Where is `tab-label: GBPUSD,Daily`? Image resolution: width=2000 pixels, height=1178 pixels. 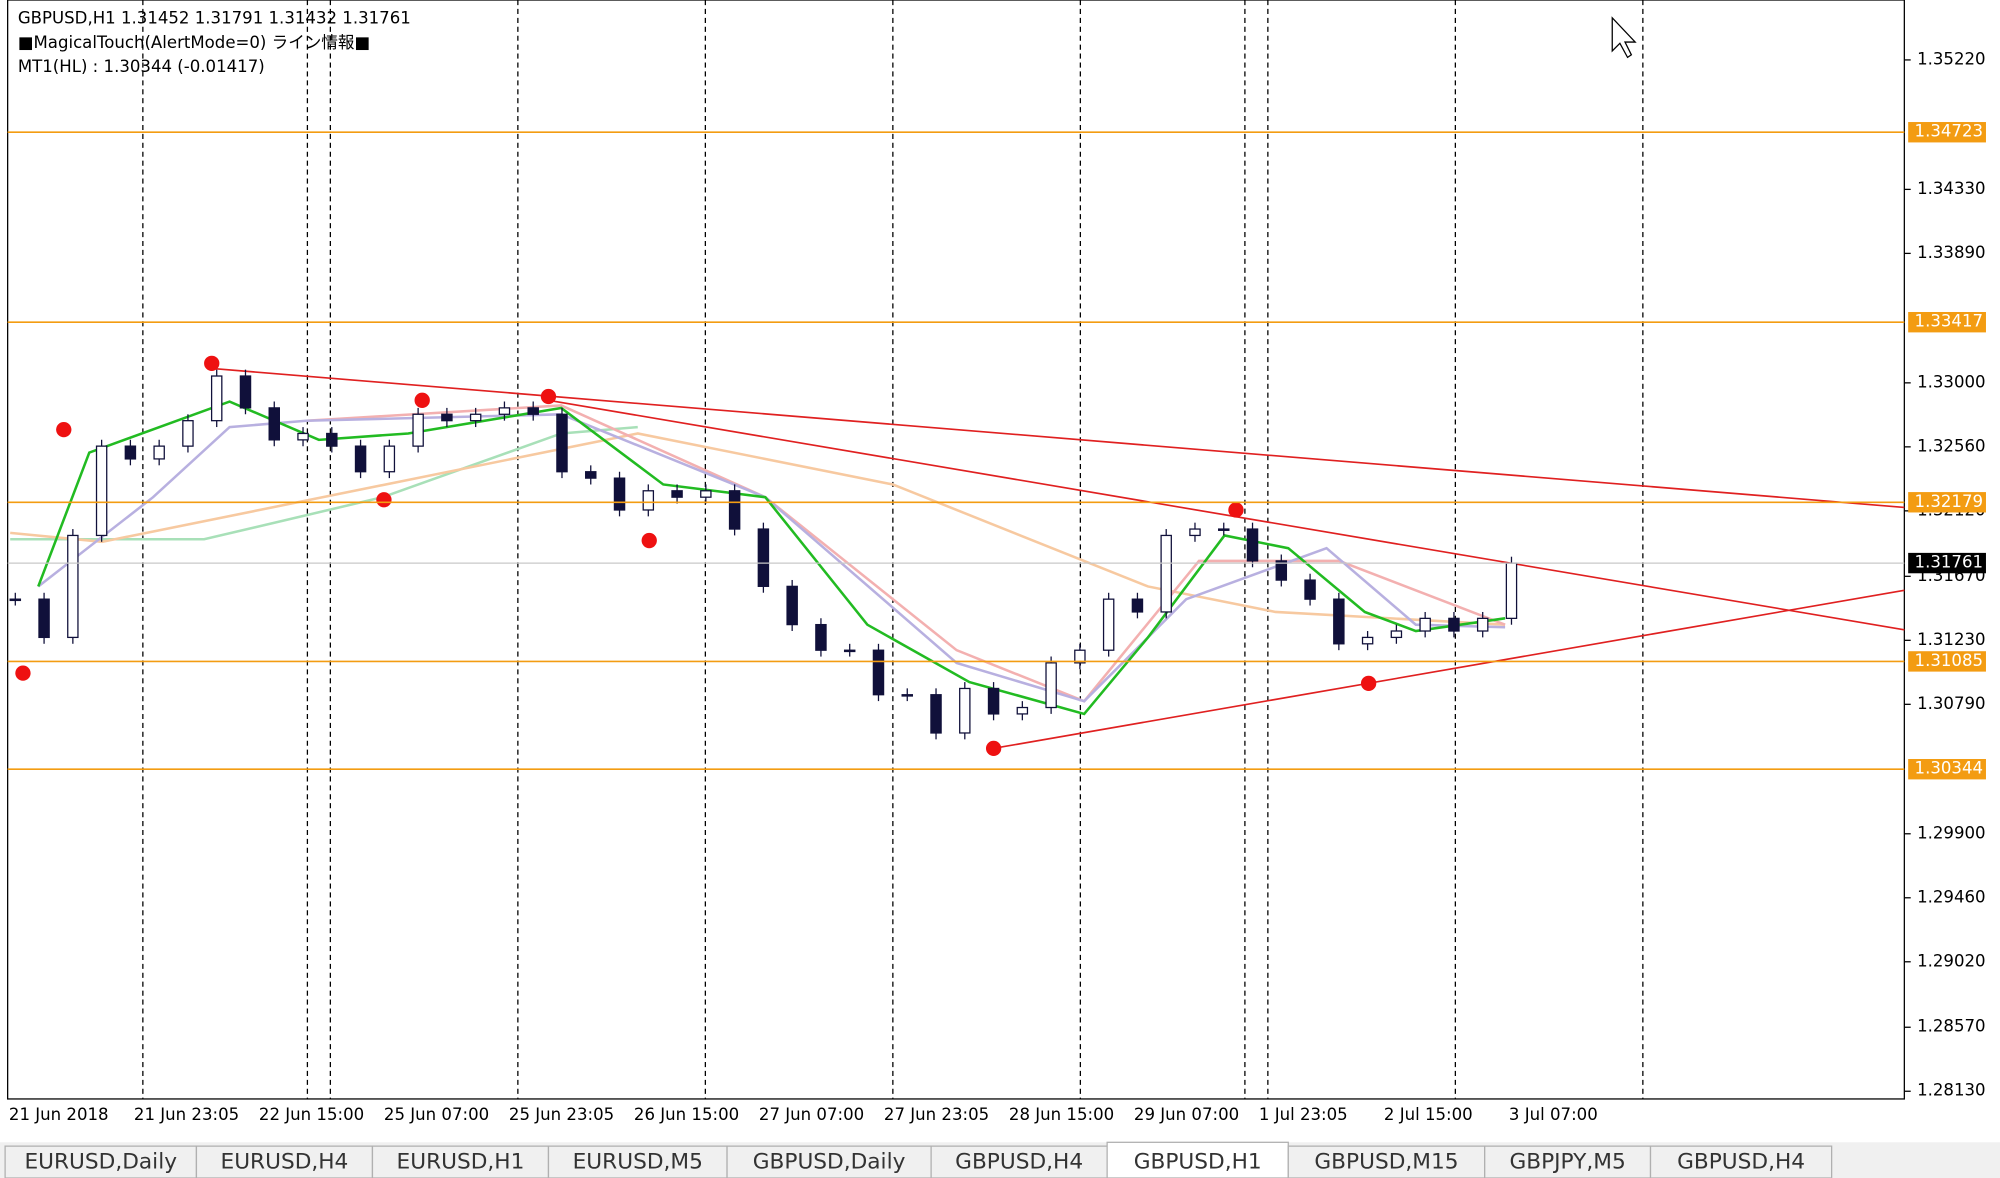
tab-label: GBPUSD,Daily is located at coordinates (829, 1162).